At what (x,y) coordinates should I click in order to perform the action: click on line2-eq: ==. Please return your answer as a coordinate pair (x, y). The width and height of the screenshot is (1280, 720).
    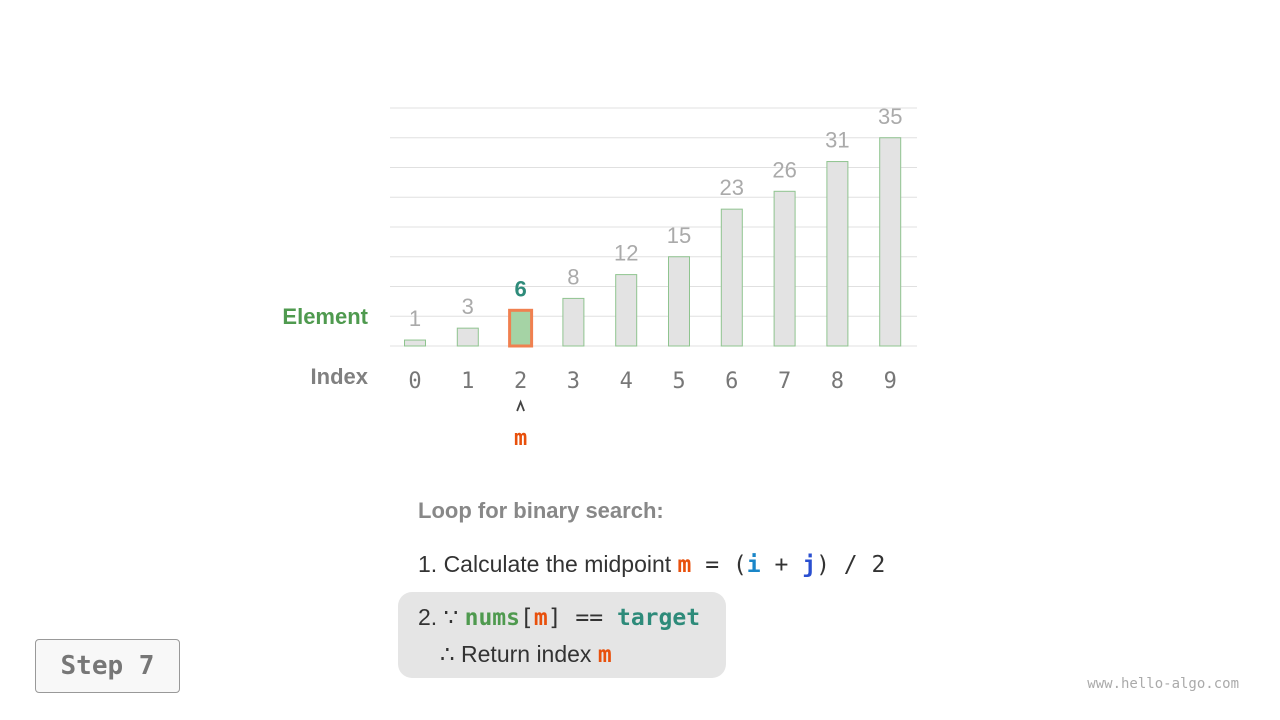
    Looking at the image, I should click on (589, 618).